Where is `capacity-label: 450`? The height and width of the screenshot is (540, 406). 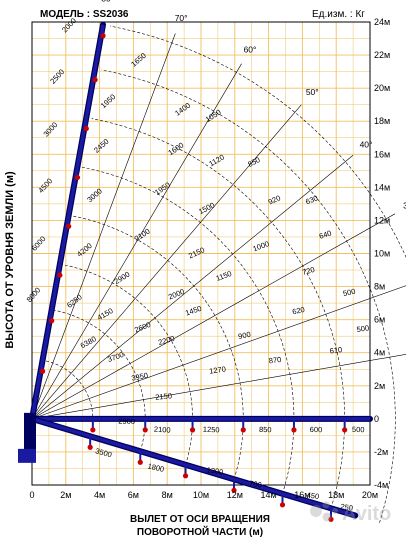
capacity-label: 450 is located at coordinates (313, 495).